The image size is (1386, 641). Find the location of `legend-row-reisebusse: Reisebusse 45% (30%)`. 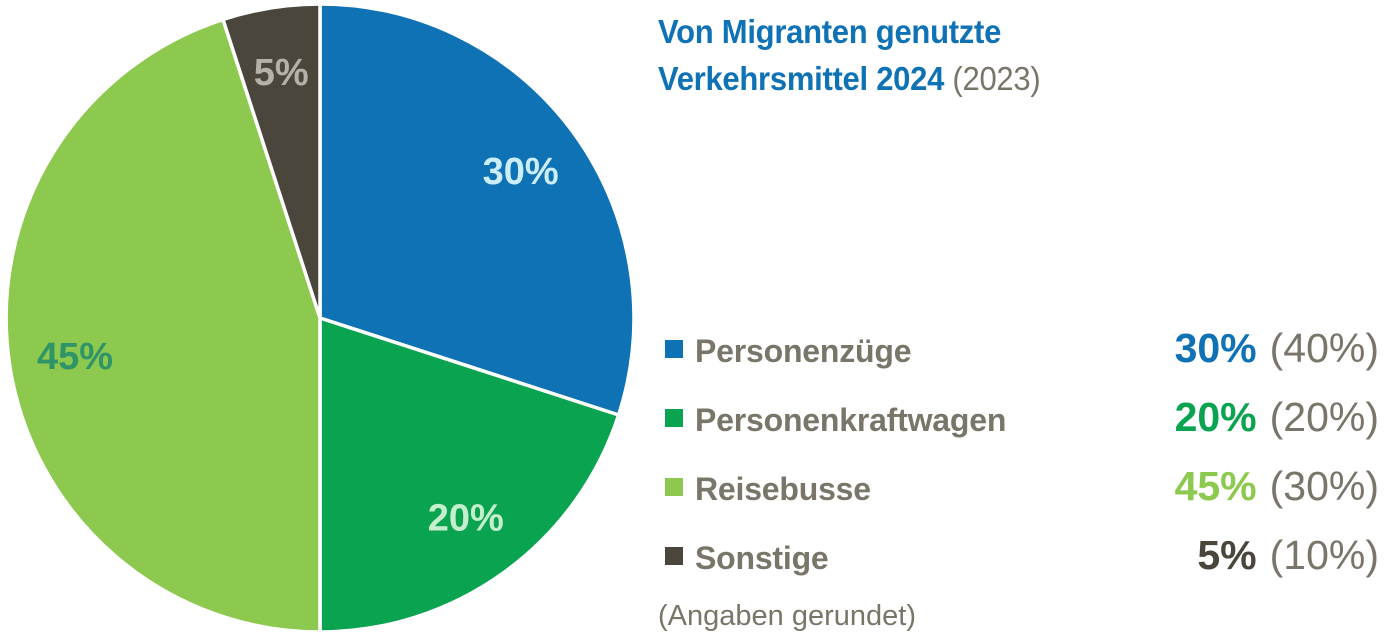

legend-row-reisebusse: Reisebusse 45% (30%) is located at coordinates (1019, 486).